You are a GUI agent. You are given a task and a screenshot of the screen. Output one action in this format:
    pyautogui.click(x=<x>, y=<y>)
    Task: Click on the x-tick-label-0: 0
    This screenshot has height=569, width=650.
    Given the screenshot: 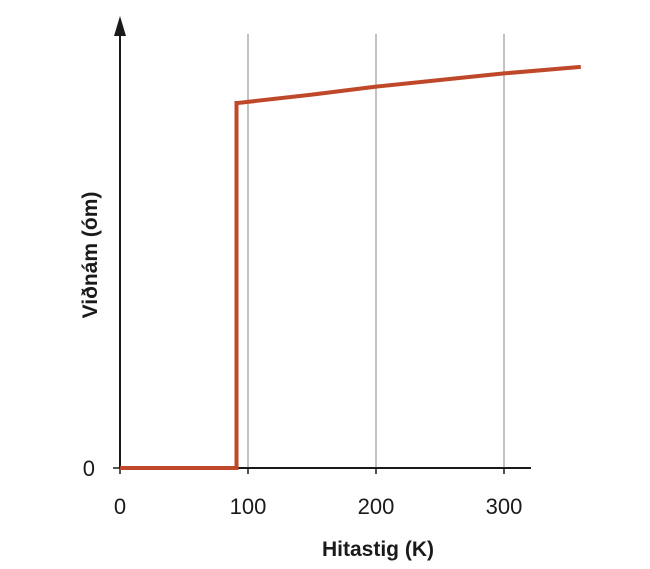 What is the action you would take?
    pyautogui.click(x=120, y=506)
    